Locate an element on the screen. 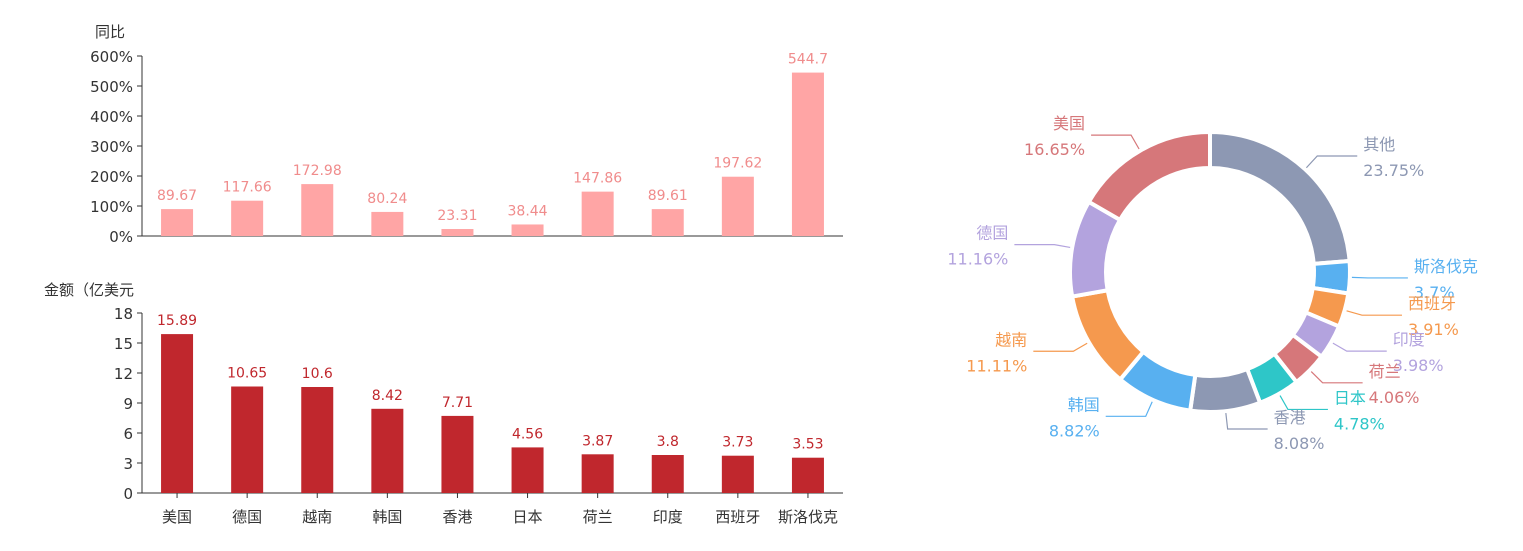 This screenshot has width=1523, height=551. donut-slice-香港 is located at coordinates (1225, 390).